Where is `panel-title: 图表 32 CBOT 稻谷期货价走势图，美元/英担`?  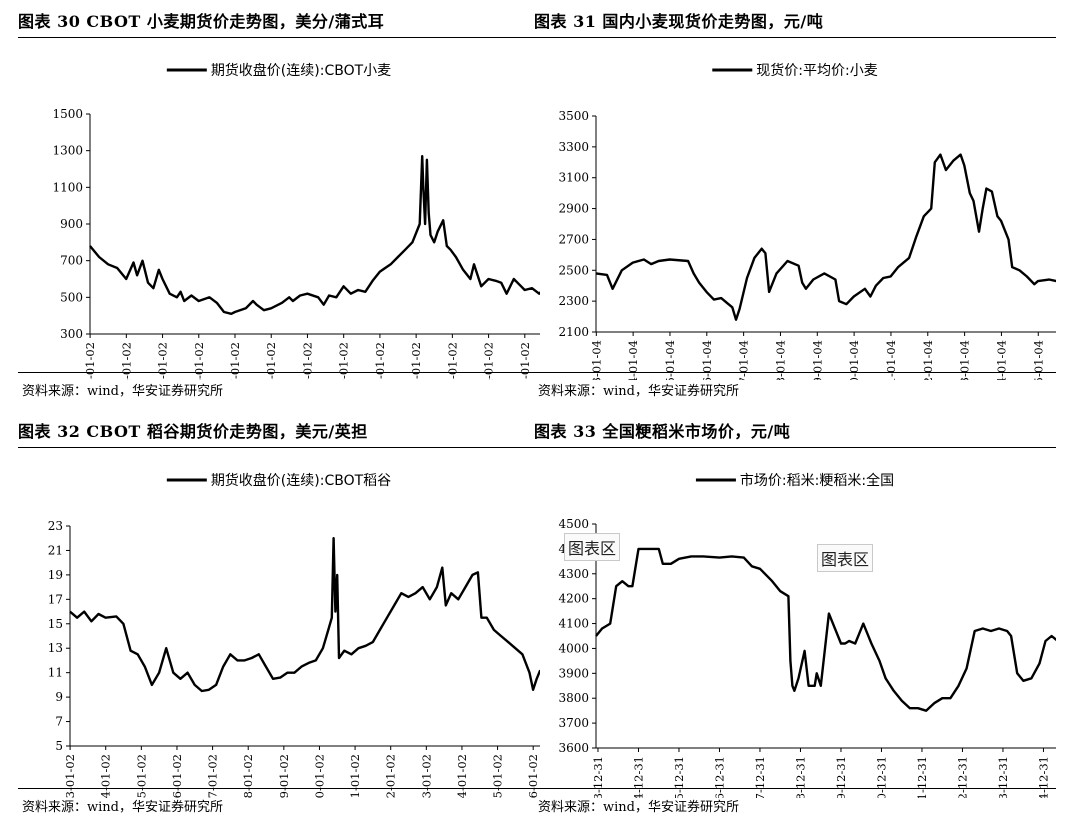
panel-title: 图表 32 CBOT 稻谷期货价走势图，美元/英担 is located at coordinates (193, 431).